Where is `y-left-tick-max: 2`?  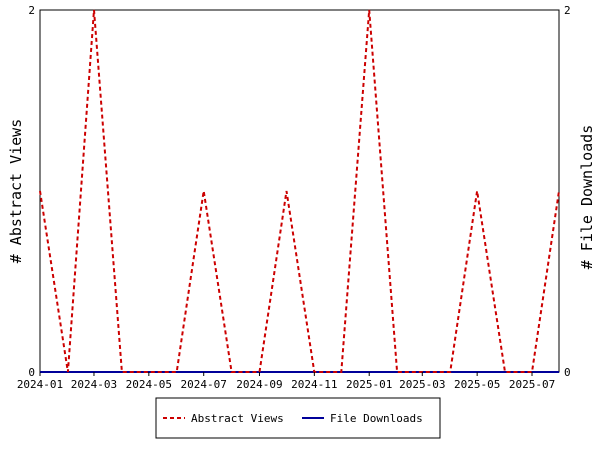
y-left-tick-max: 2 is located at coordinates (31, 10).